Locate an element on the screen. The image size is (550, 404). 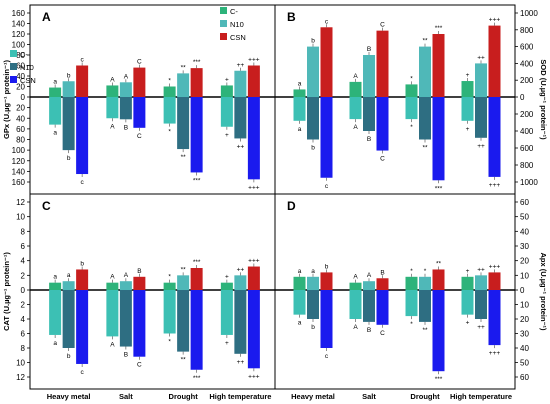
legend-label: C- is located at coordinates (24, 54).